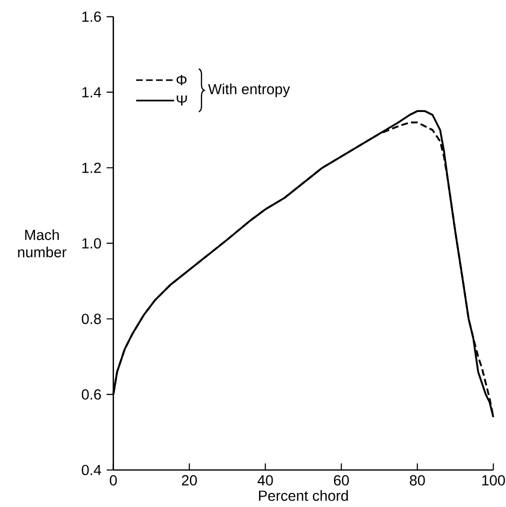 The image size is (506, 507). I want to click on legend-title: With entropy, so click(249, 91).